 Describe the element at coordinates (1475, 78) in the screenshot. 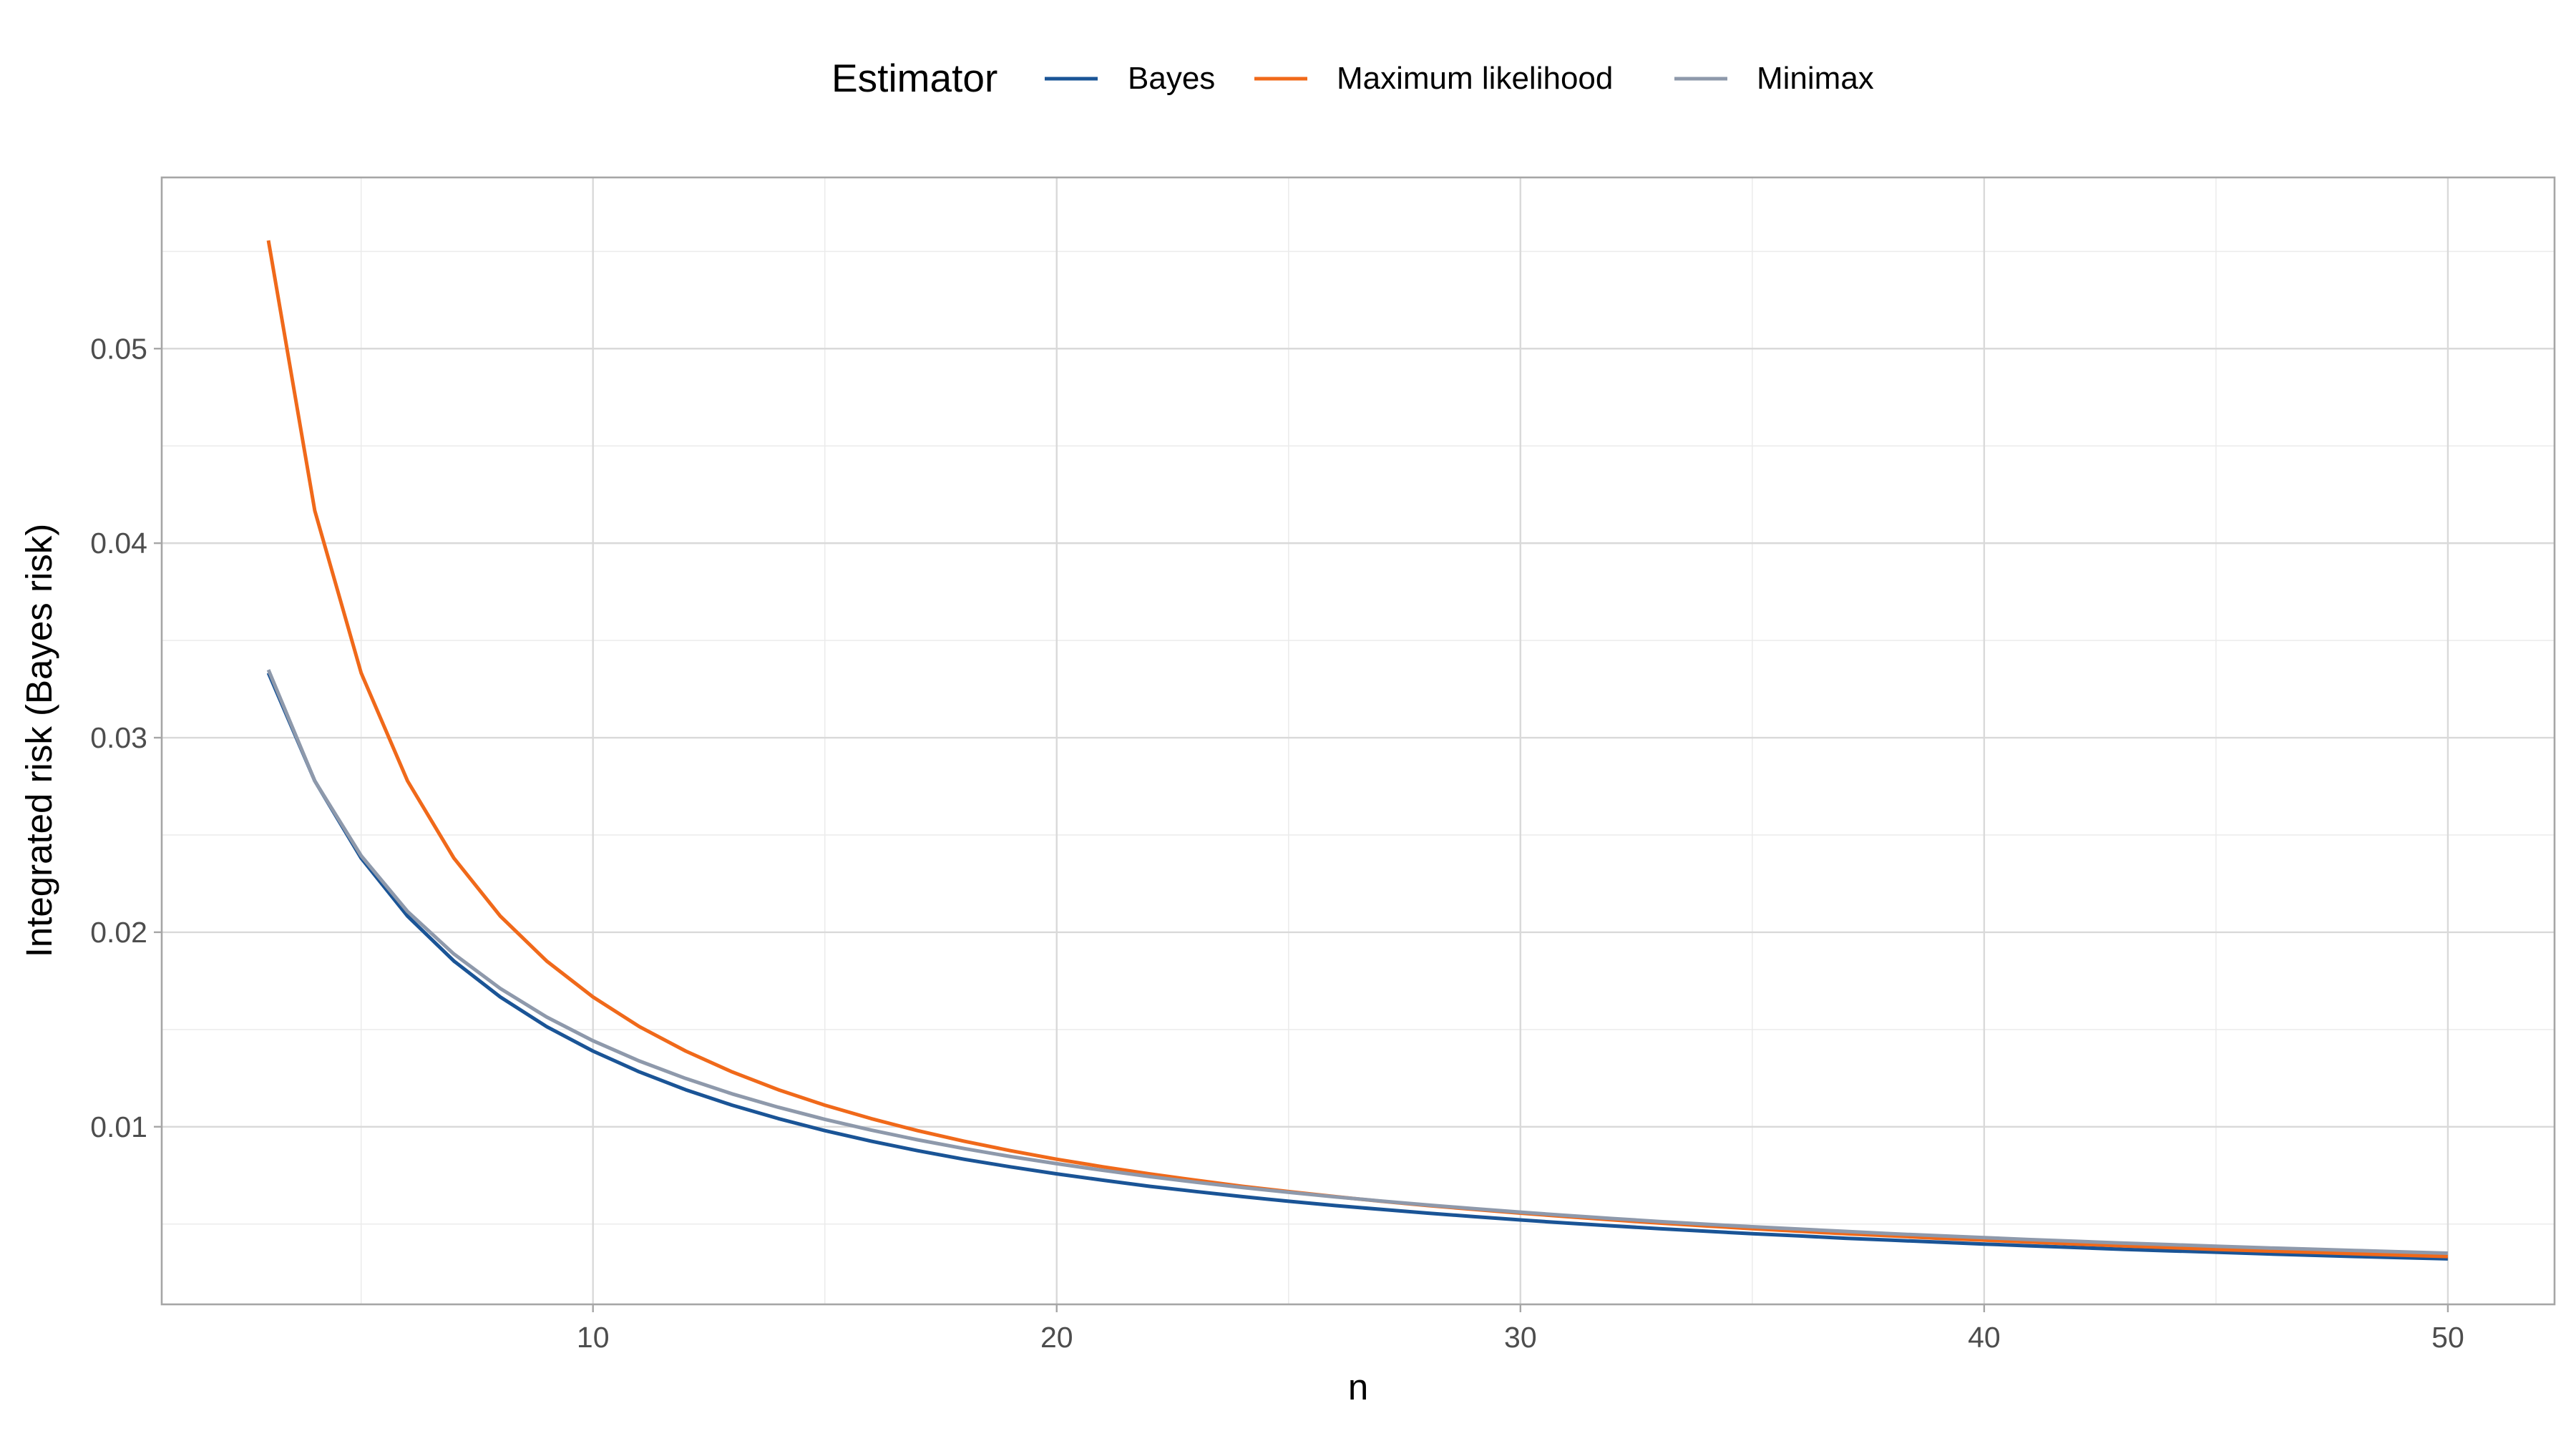

I see `legend-label-maximum-likelihood: Maximum likelihood` at that location.